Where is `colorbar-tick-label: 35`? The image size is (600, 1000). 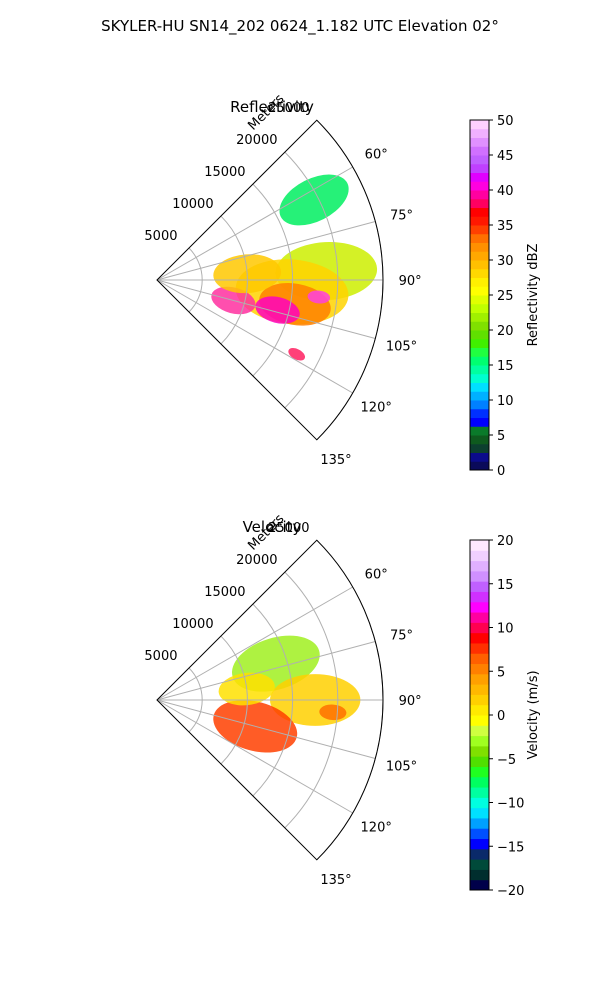
colorbar-tick-label: 35 is located at coordinates (505, 226).